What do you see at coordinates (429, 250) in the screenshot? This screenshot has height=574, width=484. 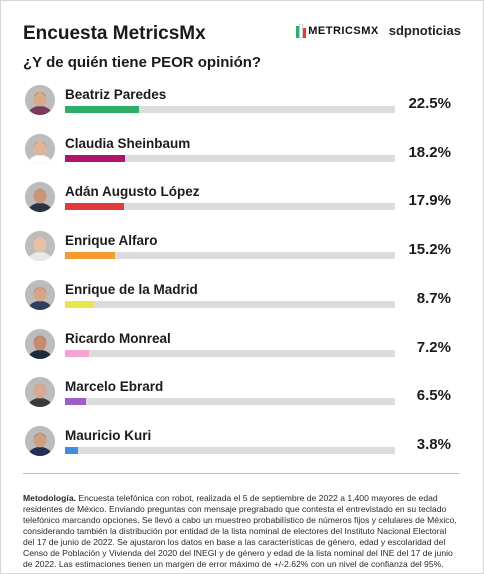 I see `bar-value-label: 15.2%` at bounding box center [429, 250].